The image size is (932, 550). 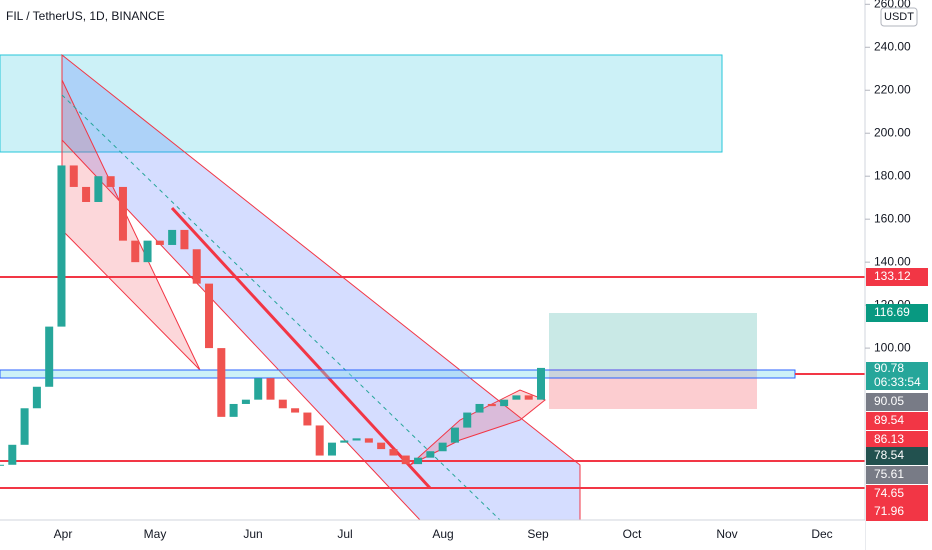 I want to click on price-label: 89.54, so click(x=889, y=420).